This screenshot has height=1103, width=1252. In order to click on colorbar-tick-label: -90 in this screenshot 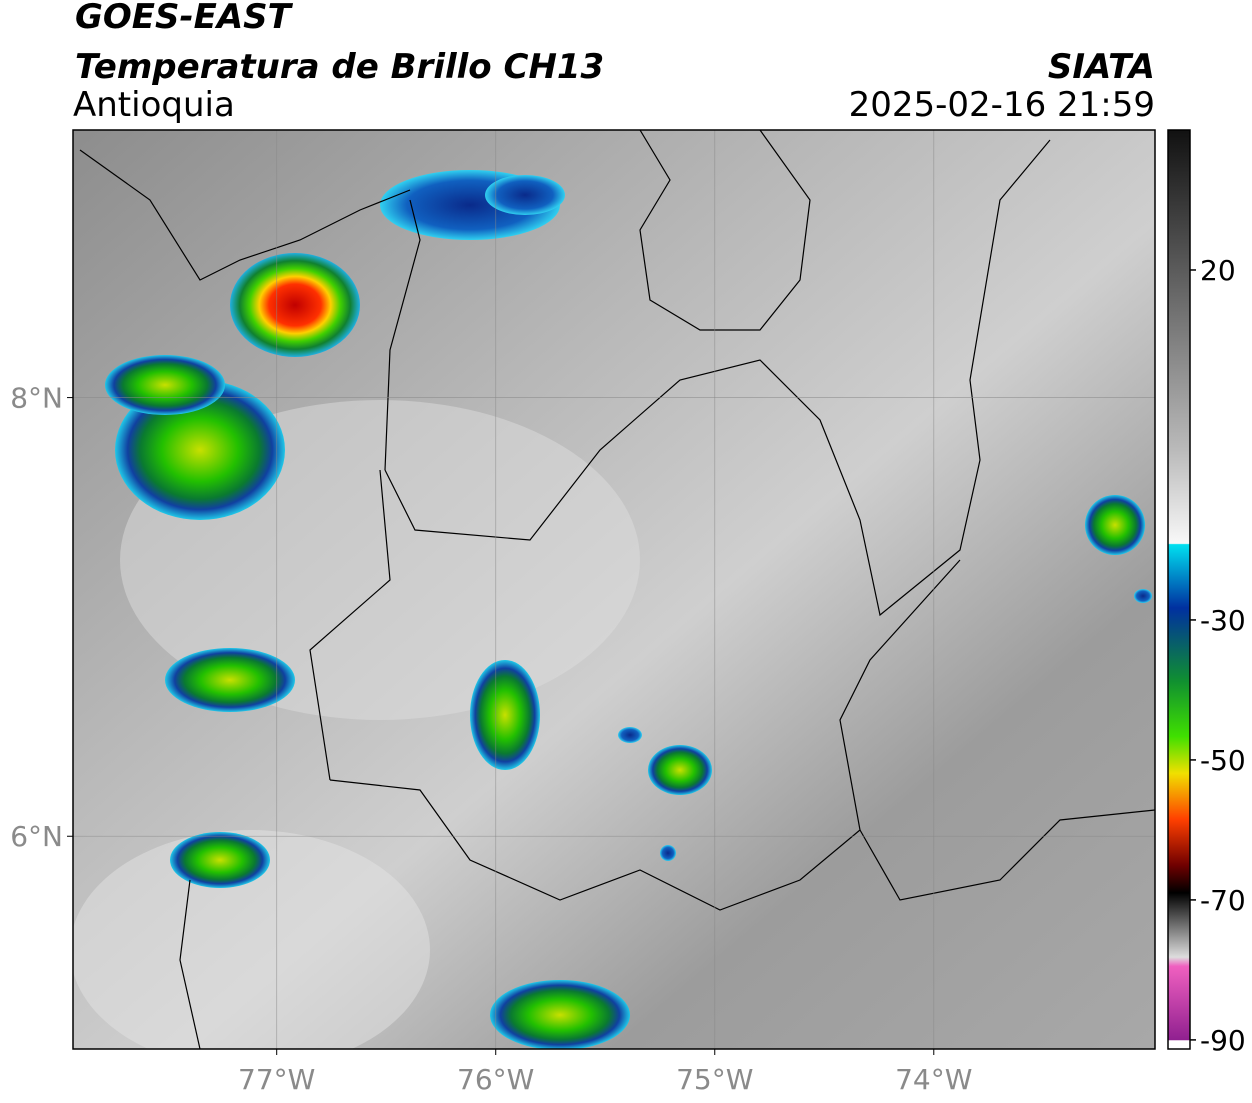, I will do `click(1223, 1040)`.